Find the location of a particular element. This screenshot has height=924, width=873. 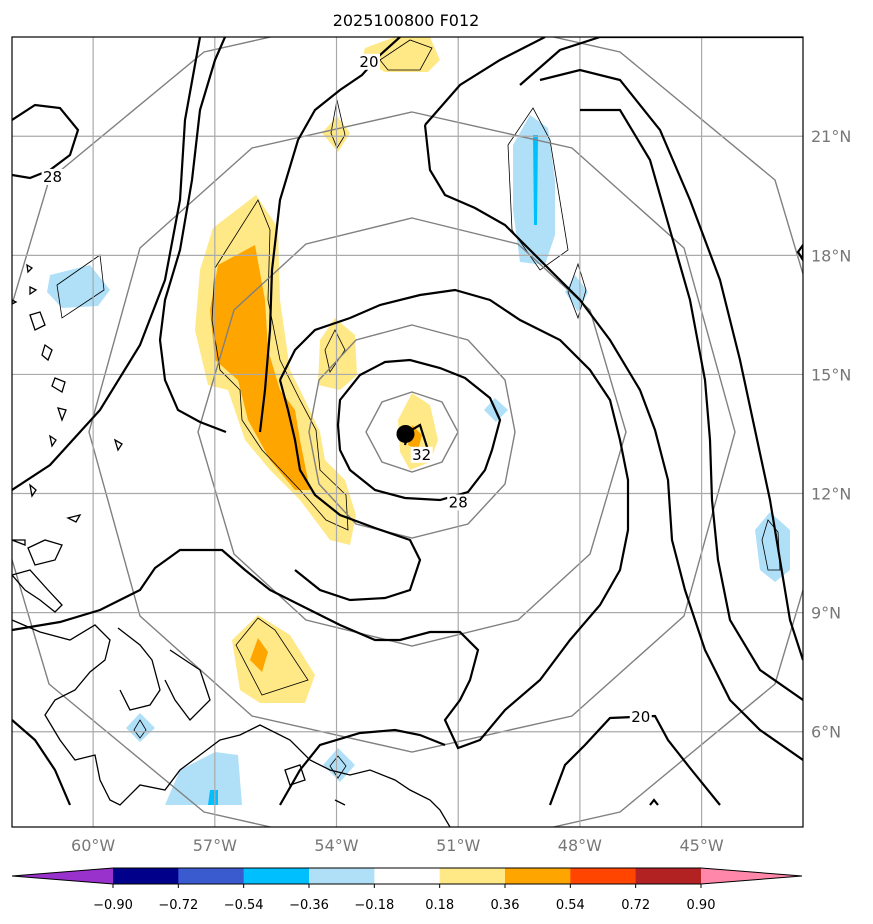

coastline-small is located at coordinates (340, 802).